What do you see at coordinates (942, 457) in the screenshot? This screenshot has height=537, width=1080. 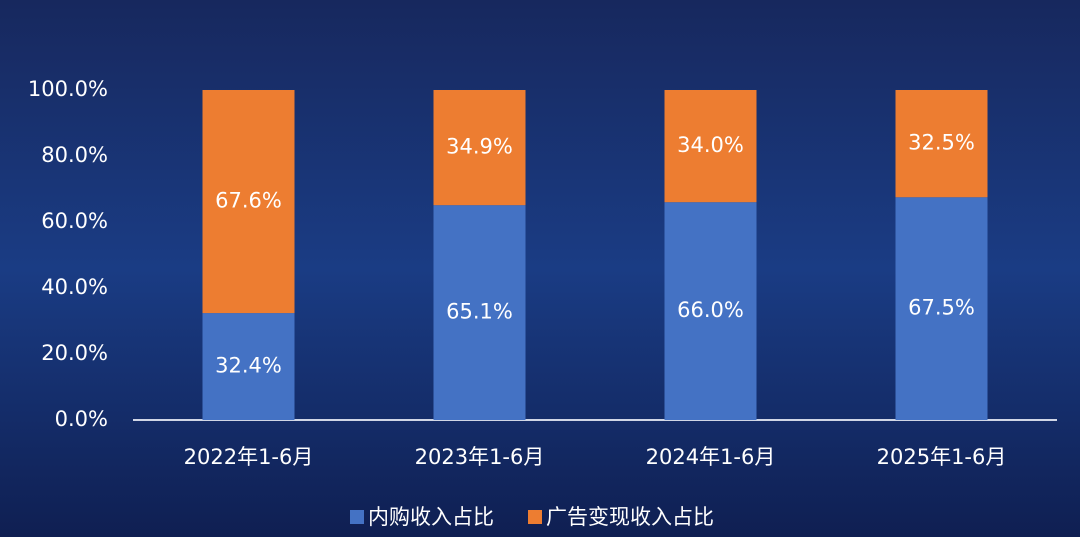 I see `x-tick-label: 2025年1-6月` at bounding box center [942, 457].